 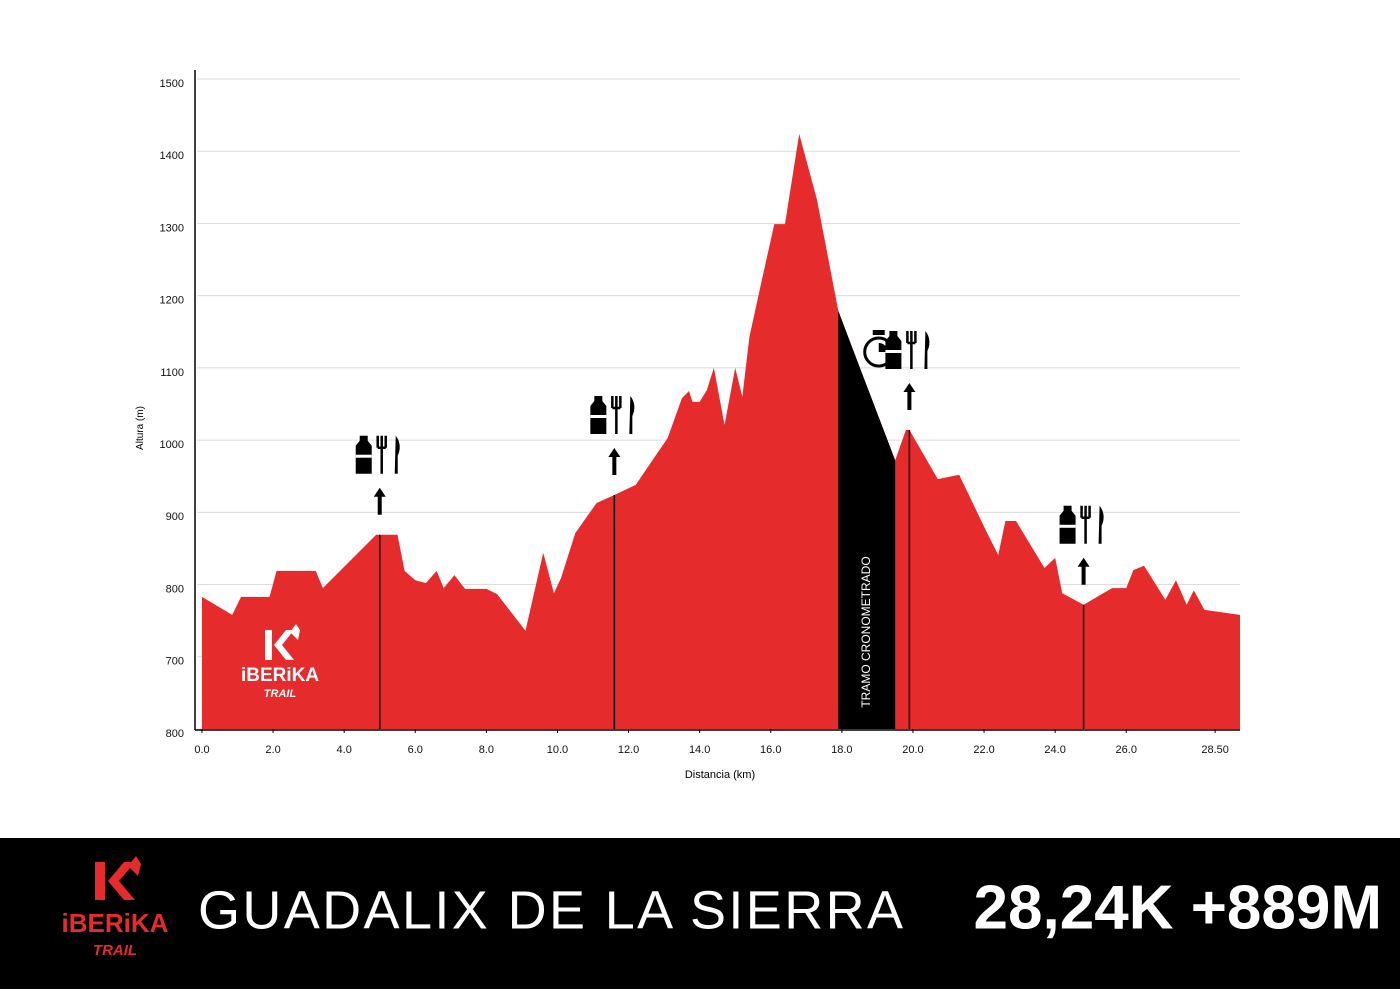 I want to click on stopwatch-top, so click(x=878, y=332).